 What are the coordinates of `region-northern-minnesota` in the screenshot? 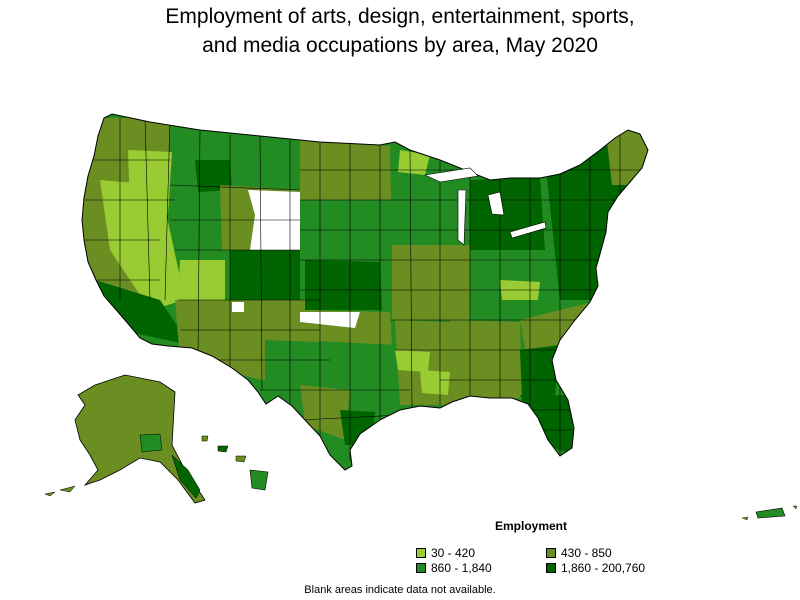 It's located at (414, 162).